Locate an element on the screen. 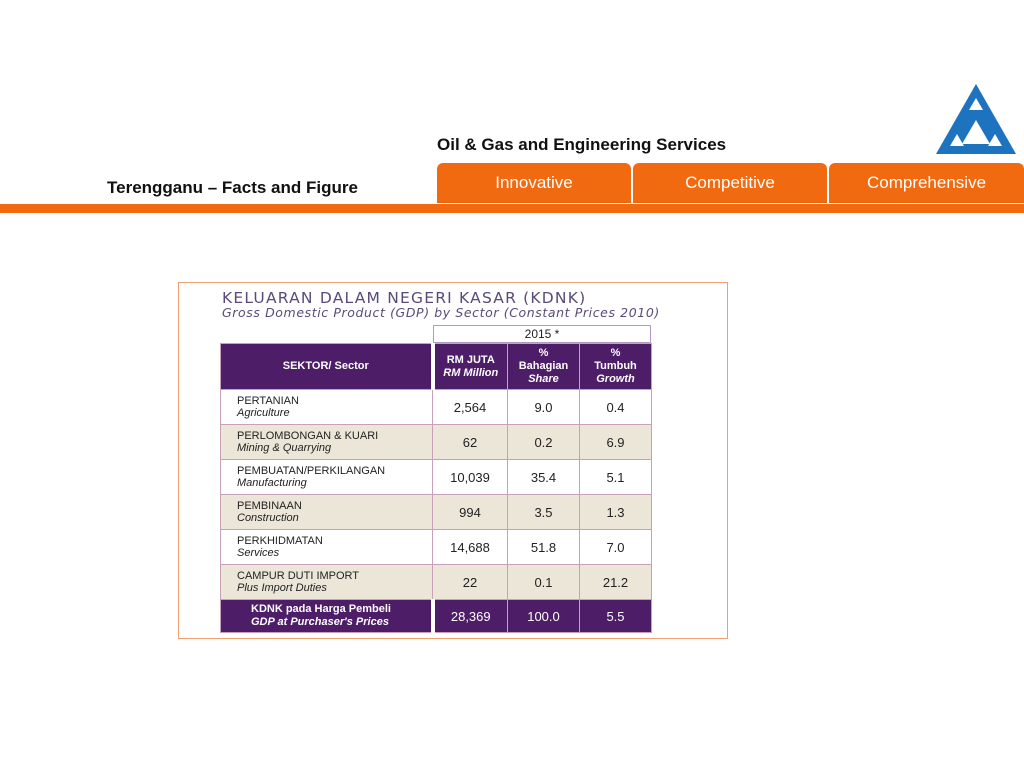  header-share: % Bahagian Share is located at coordinates (543, 366).